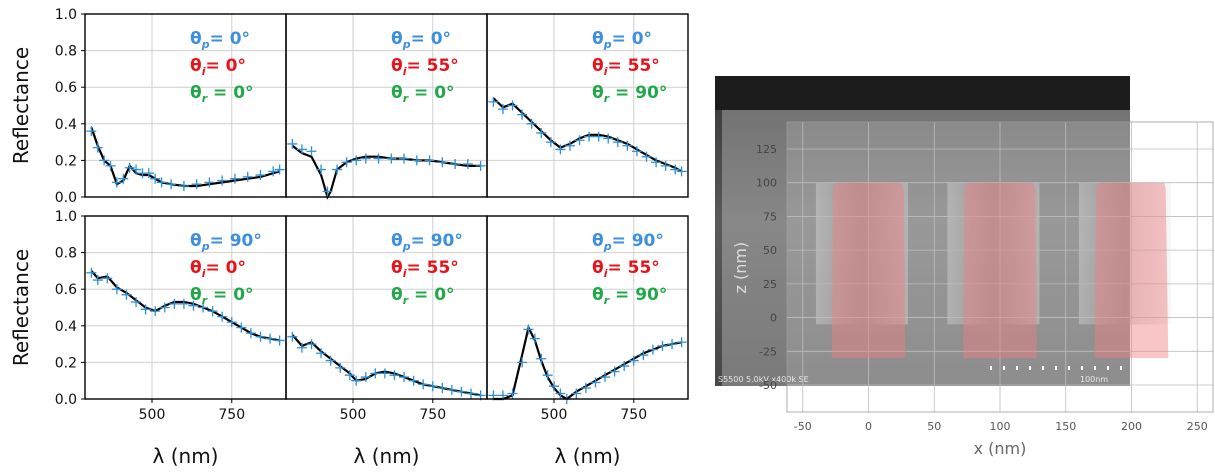 The image size is (1215, 476). Describe the element at coordinates (588, 456) in the screenshot. I see `x-axis-title: λ (nm)` at that location.